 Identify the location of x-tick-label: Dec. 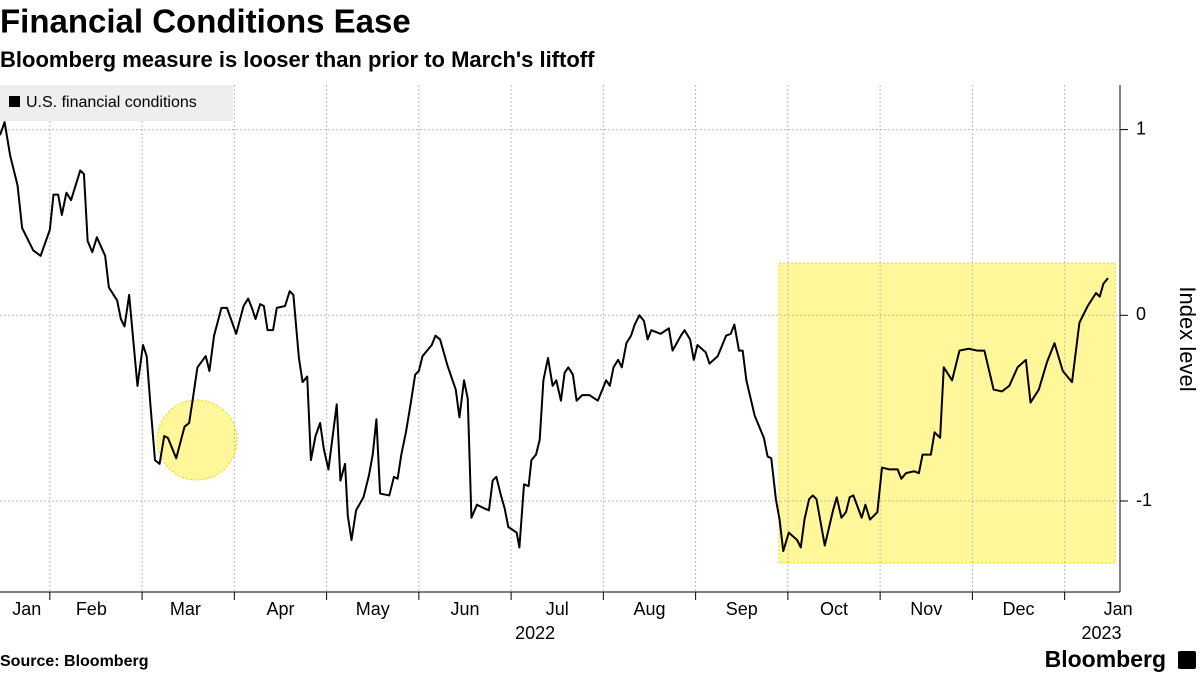
(1019, 609).